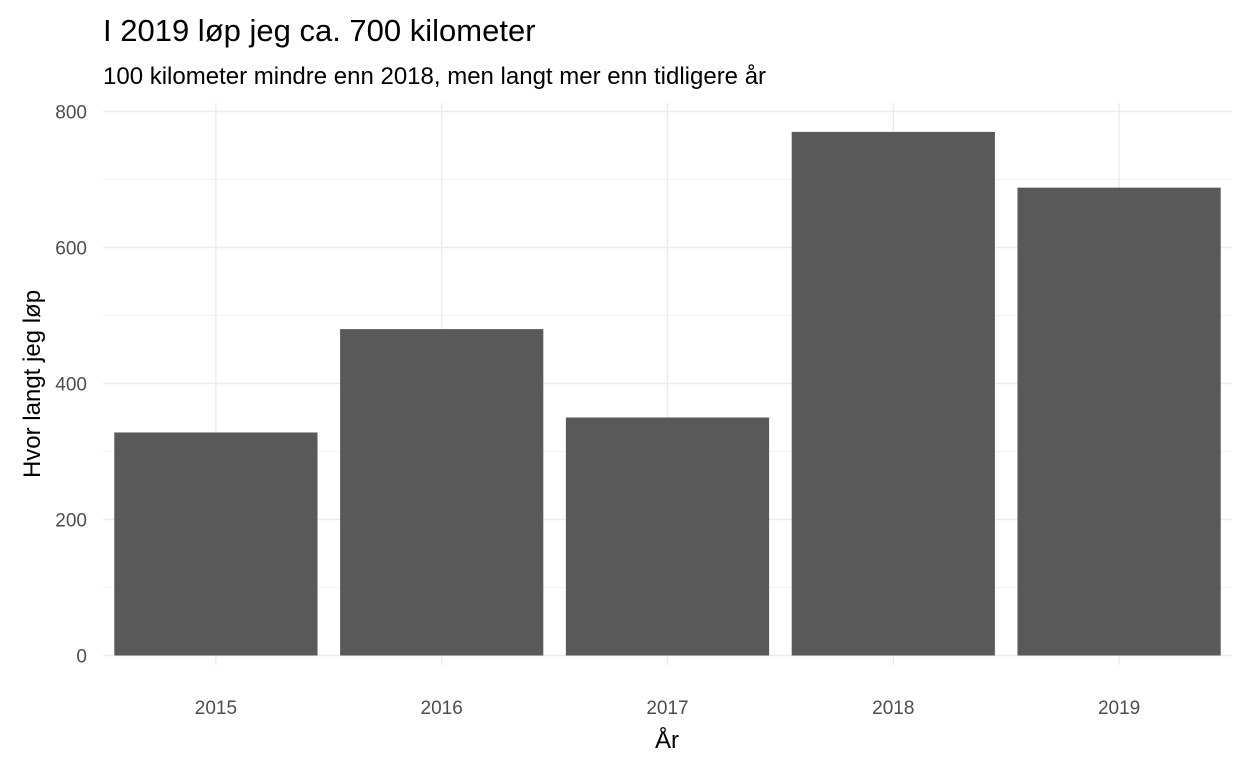 The height and width of the screenshot is (768, 1248). What do you see at coordinates (71, 113) in the screenshot?
I see `y-tick-label-800: 800` at bounding box center [71, 113].